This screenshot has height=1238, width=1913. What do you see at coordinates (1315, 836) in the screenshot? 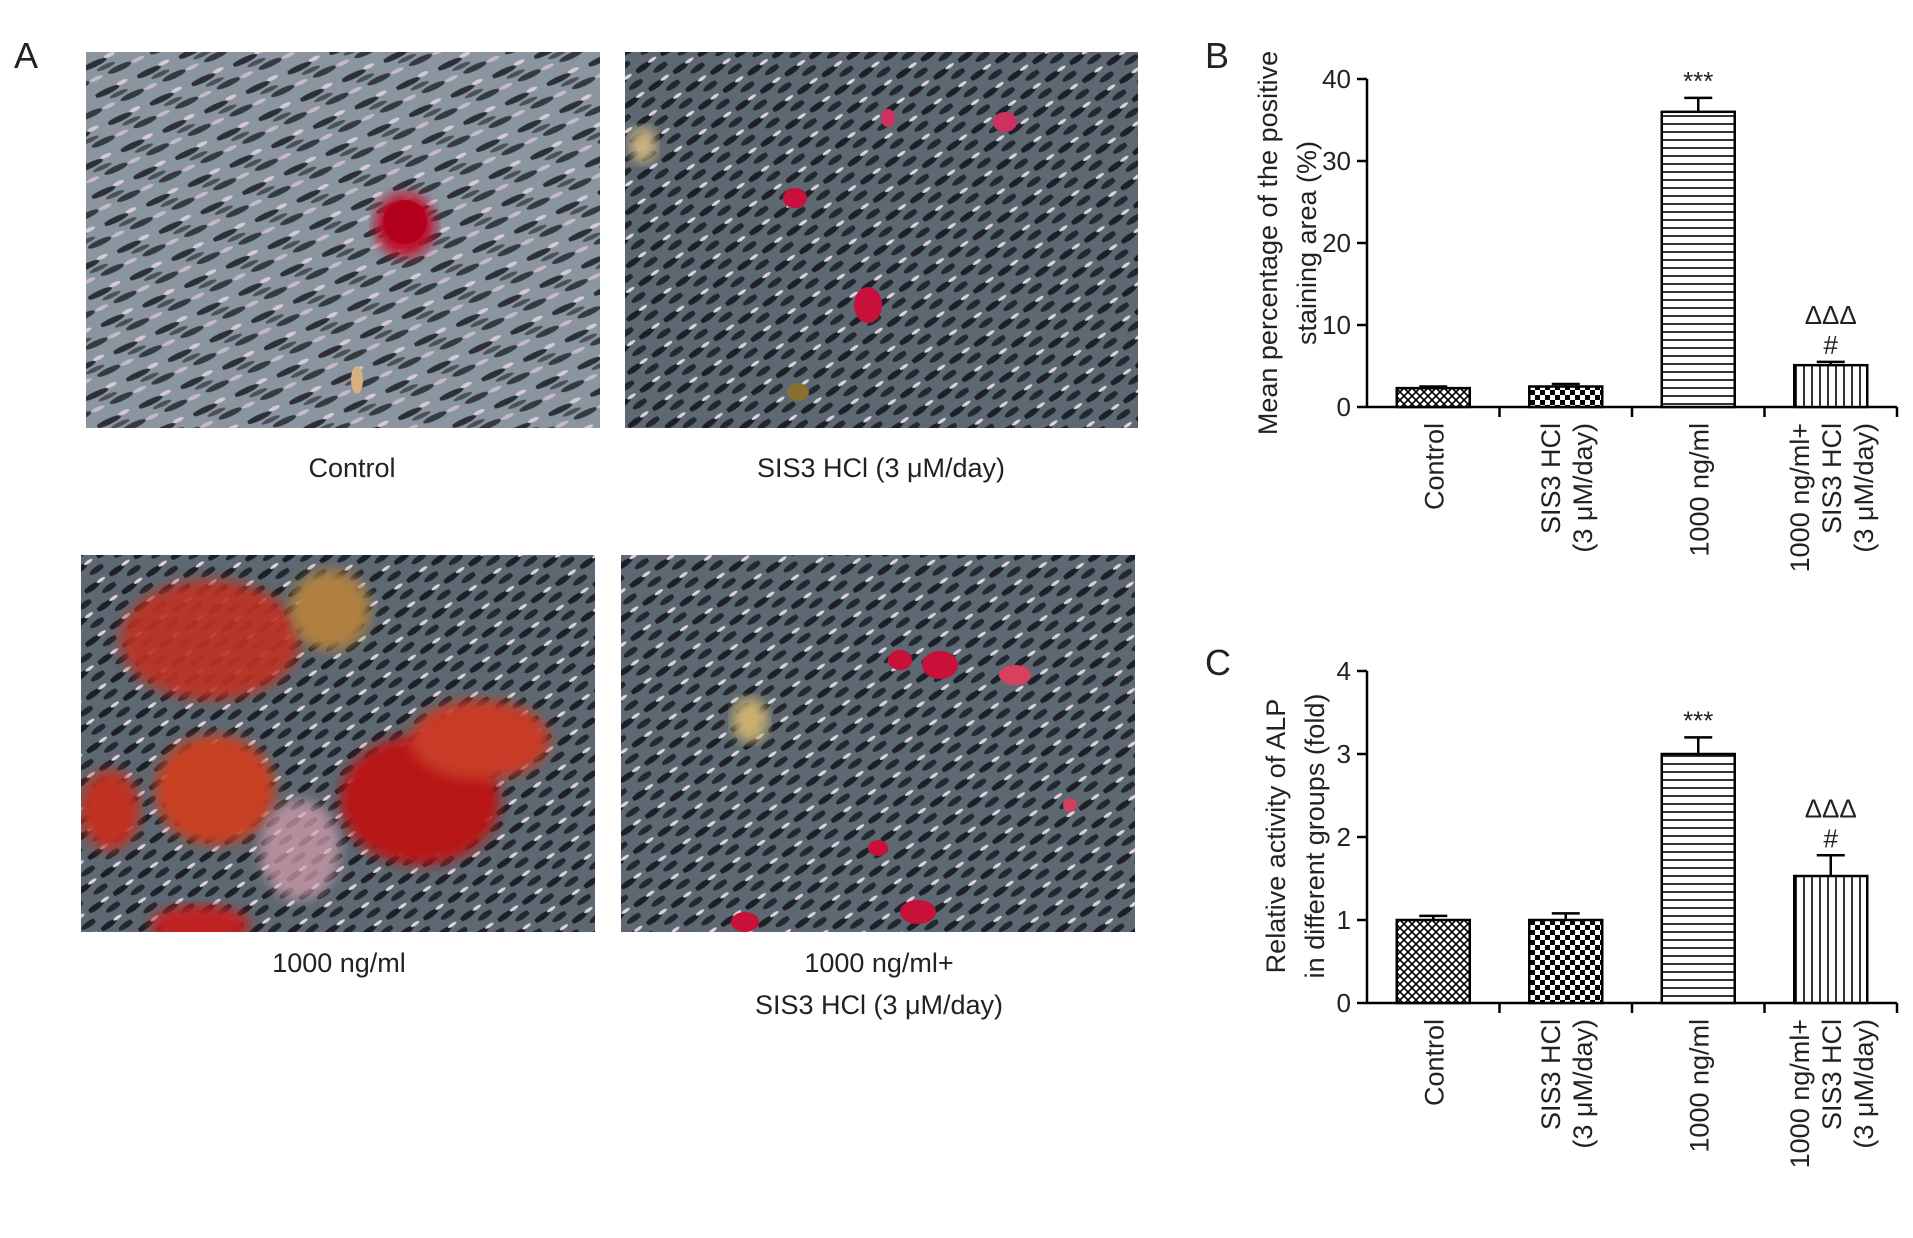
I see `y-axis-label: in different groups (fold)` at bounding box center [1315, 836].